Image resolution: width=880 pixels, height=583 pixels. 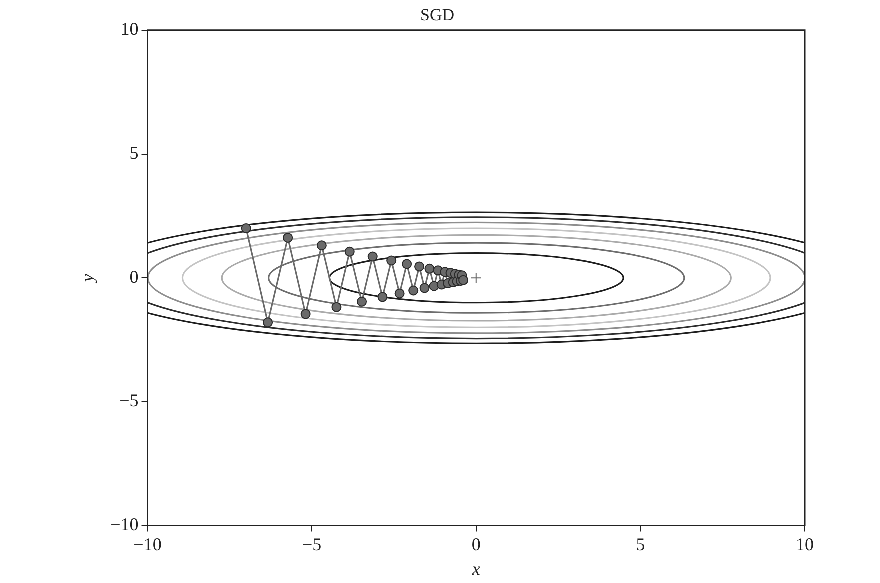 What do you see at coordinates (134, 152) in the screenshot?
I see `y-tick-label: 5` at bounding box center [134, 152].